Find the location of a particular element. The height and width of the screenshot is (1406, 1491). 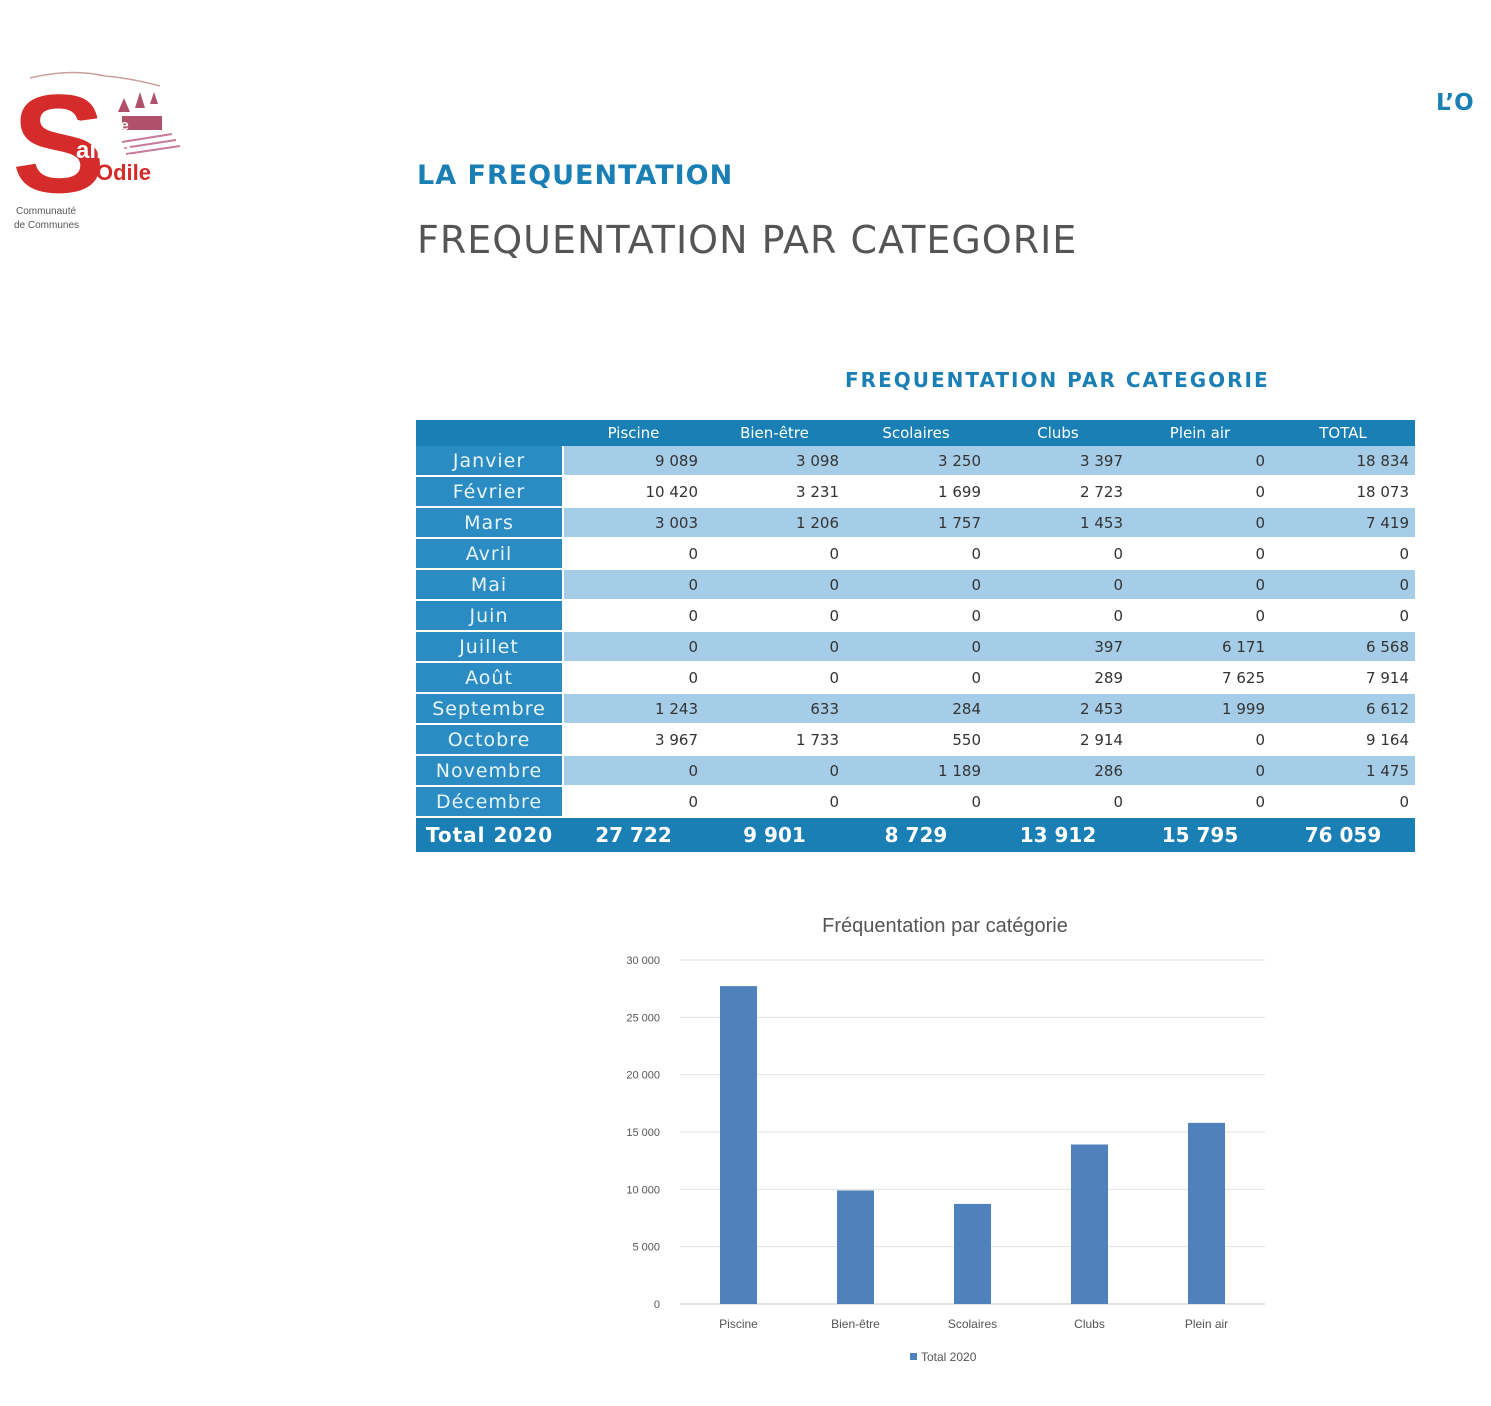

table-row: Septembre 1 243 633 284 2 453 1 999 6 612 is located at coordinates (915, 709).